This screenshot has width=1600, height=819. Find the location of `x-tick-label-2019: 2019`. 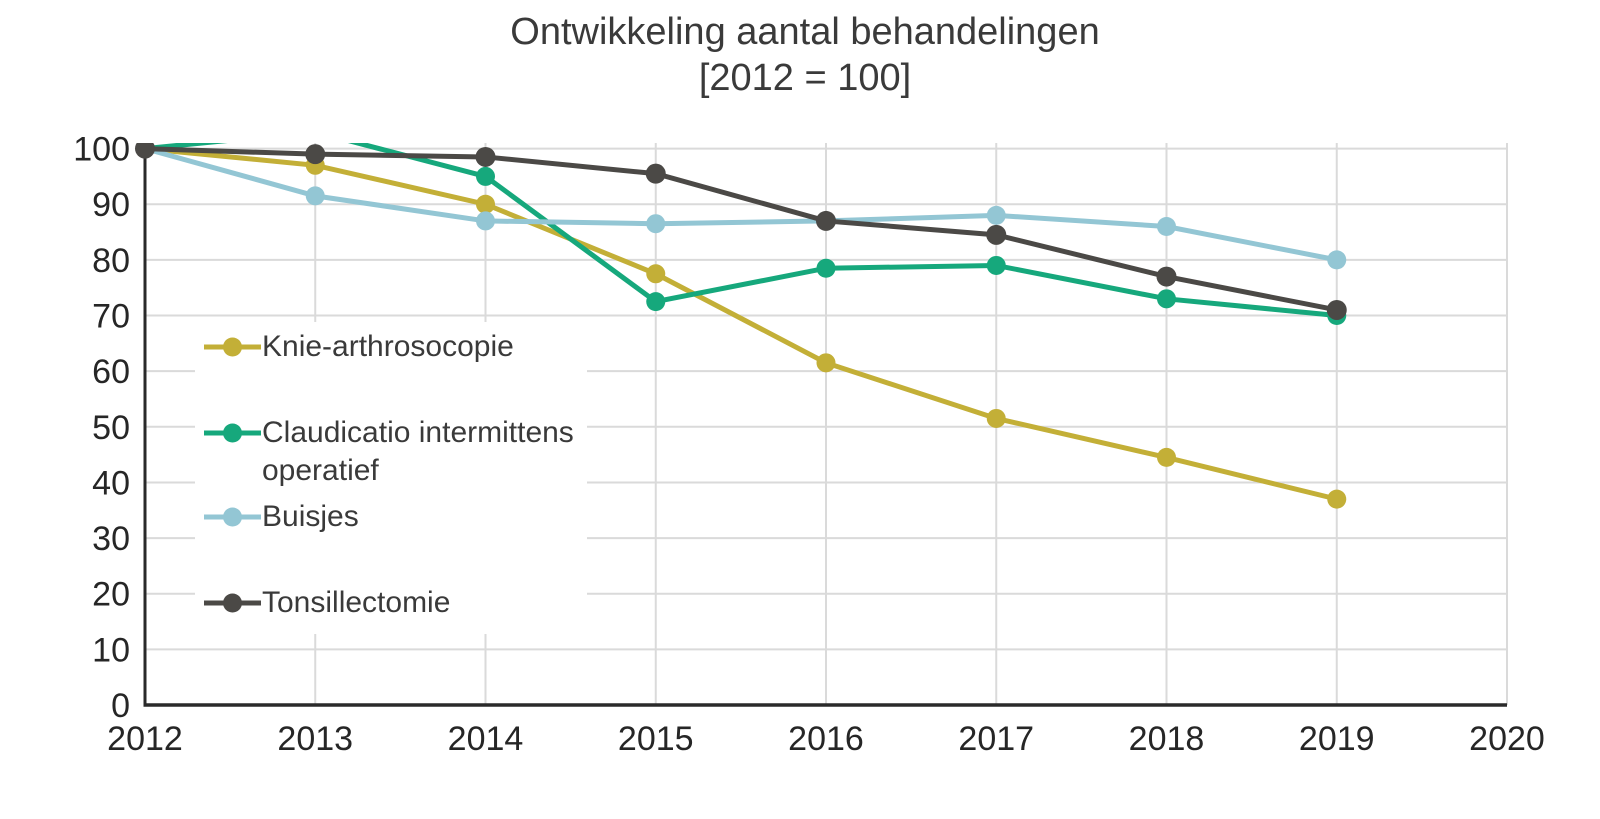

x-tick-label-2019: 2019 is located at coordinates (1337, 739).